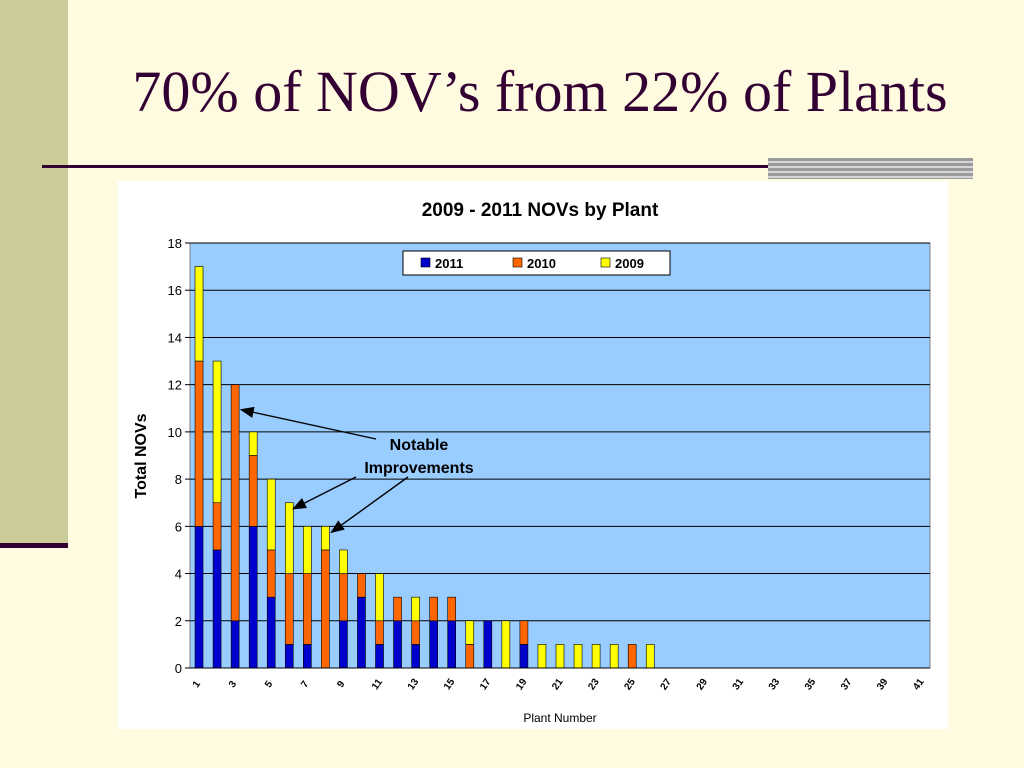 This screenshot has height=768, width=1024. I want to click on chart-title: 2009 - 2011 NOVs by Plant, so click(540, 210).